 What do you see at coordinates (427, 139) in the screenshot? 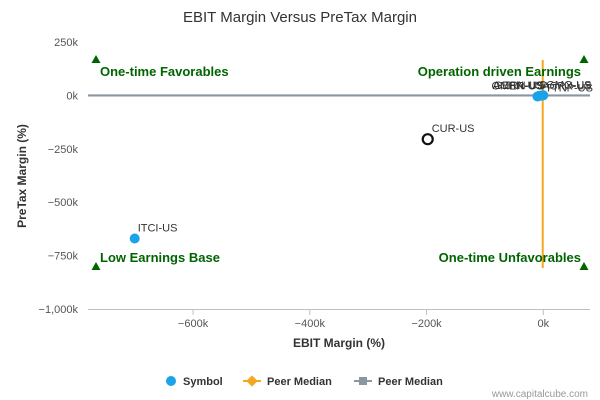
I see `point-cur-us` at bounding box center [427, 139].